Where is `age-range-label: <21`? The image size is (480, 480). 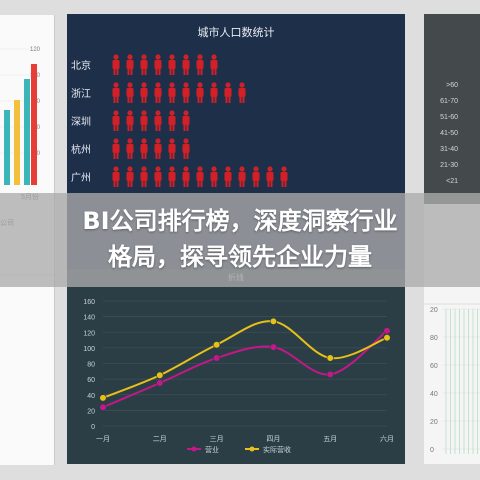 age-range-label: <21 is located at coordinates (452, 181).